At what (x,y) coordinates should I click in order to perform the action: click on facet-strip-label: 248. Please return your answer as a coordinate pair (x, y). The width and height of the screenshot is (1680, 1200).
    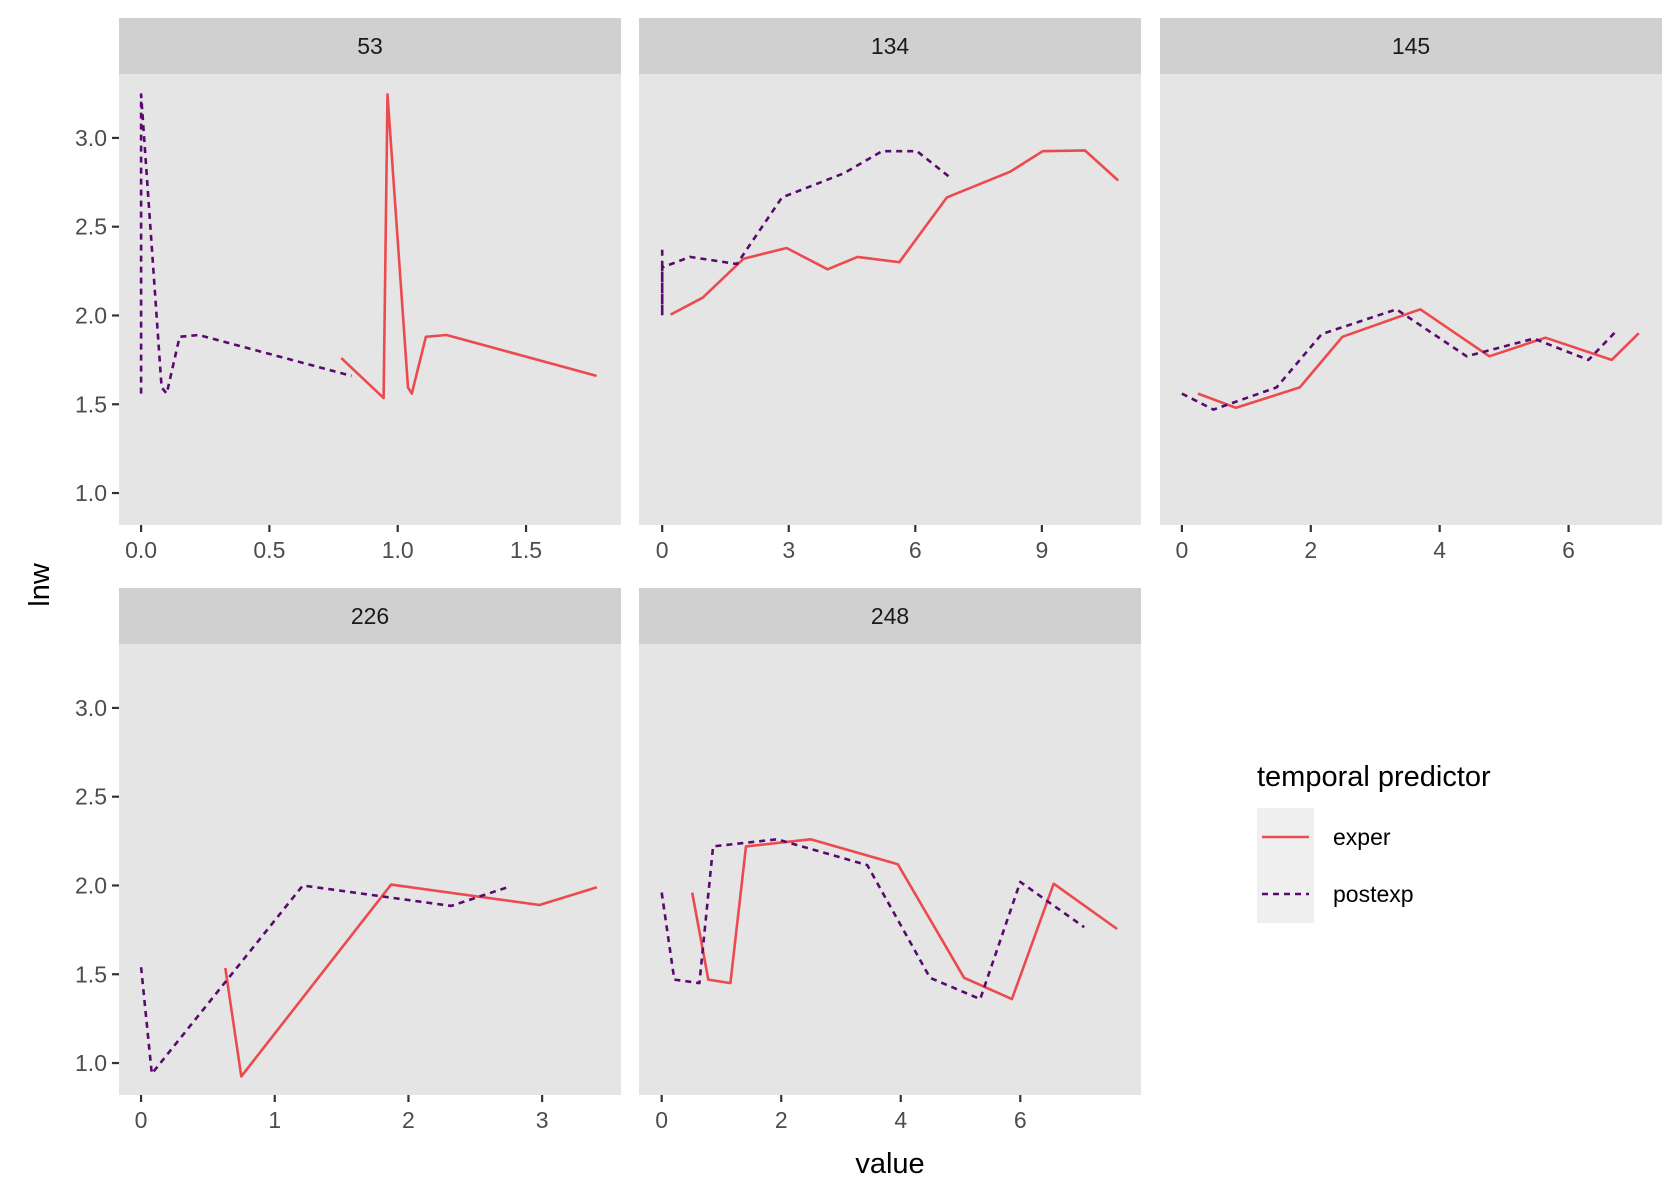
    Looking at the image, I should click on (890, 616).